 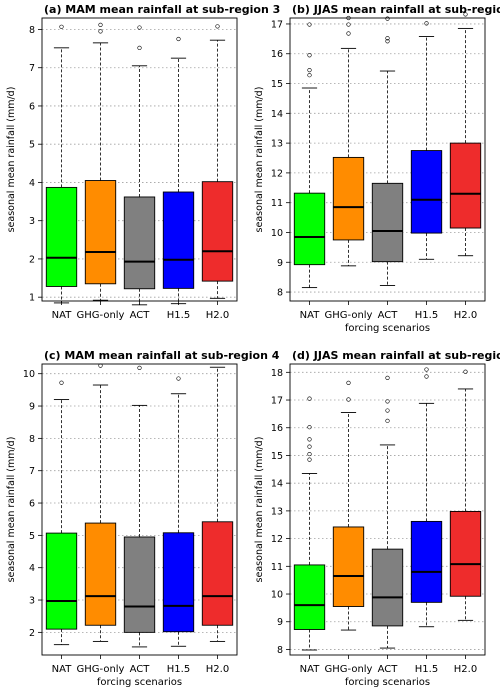 What do you see at coordinates (62, 315) in the screenshot?
I see `x-tick-label: NAT` at bounding box center [62, 315].